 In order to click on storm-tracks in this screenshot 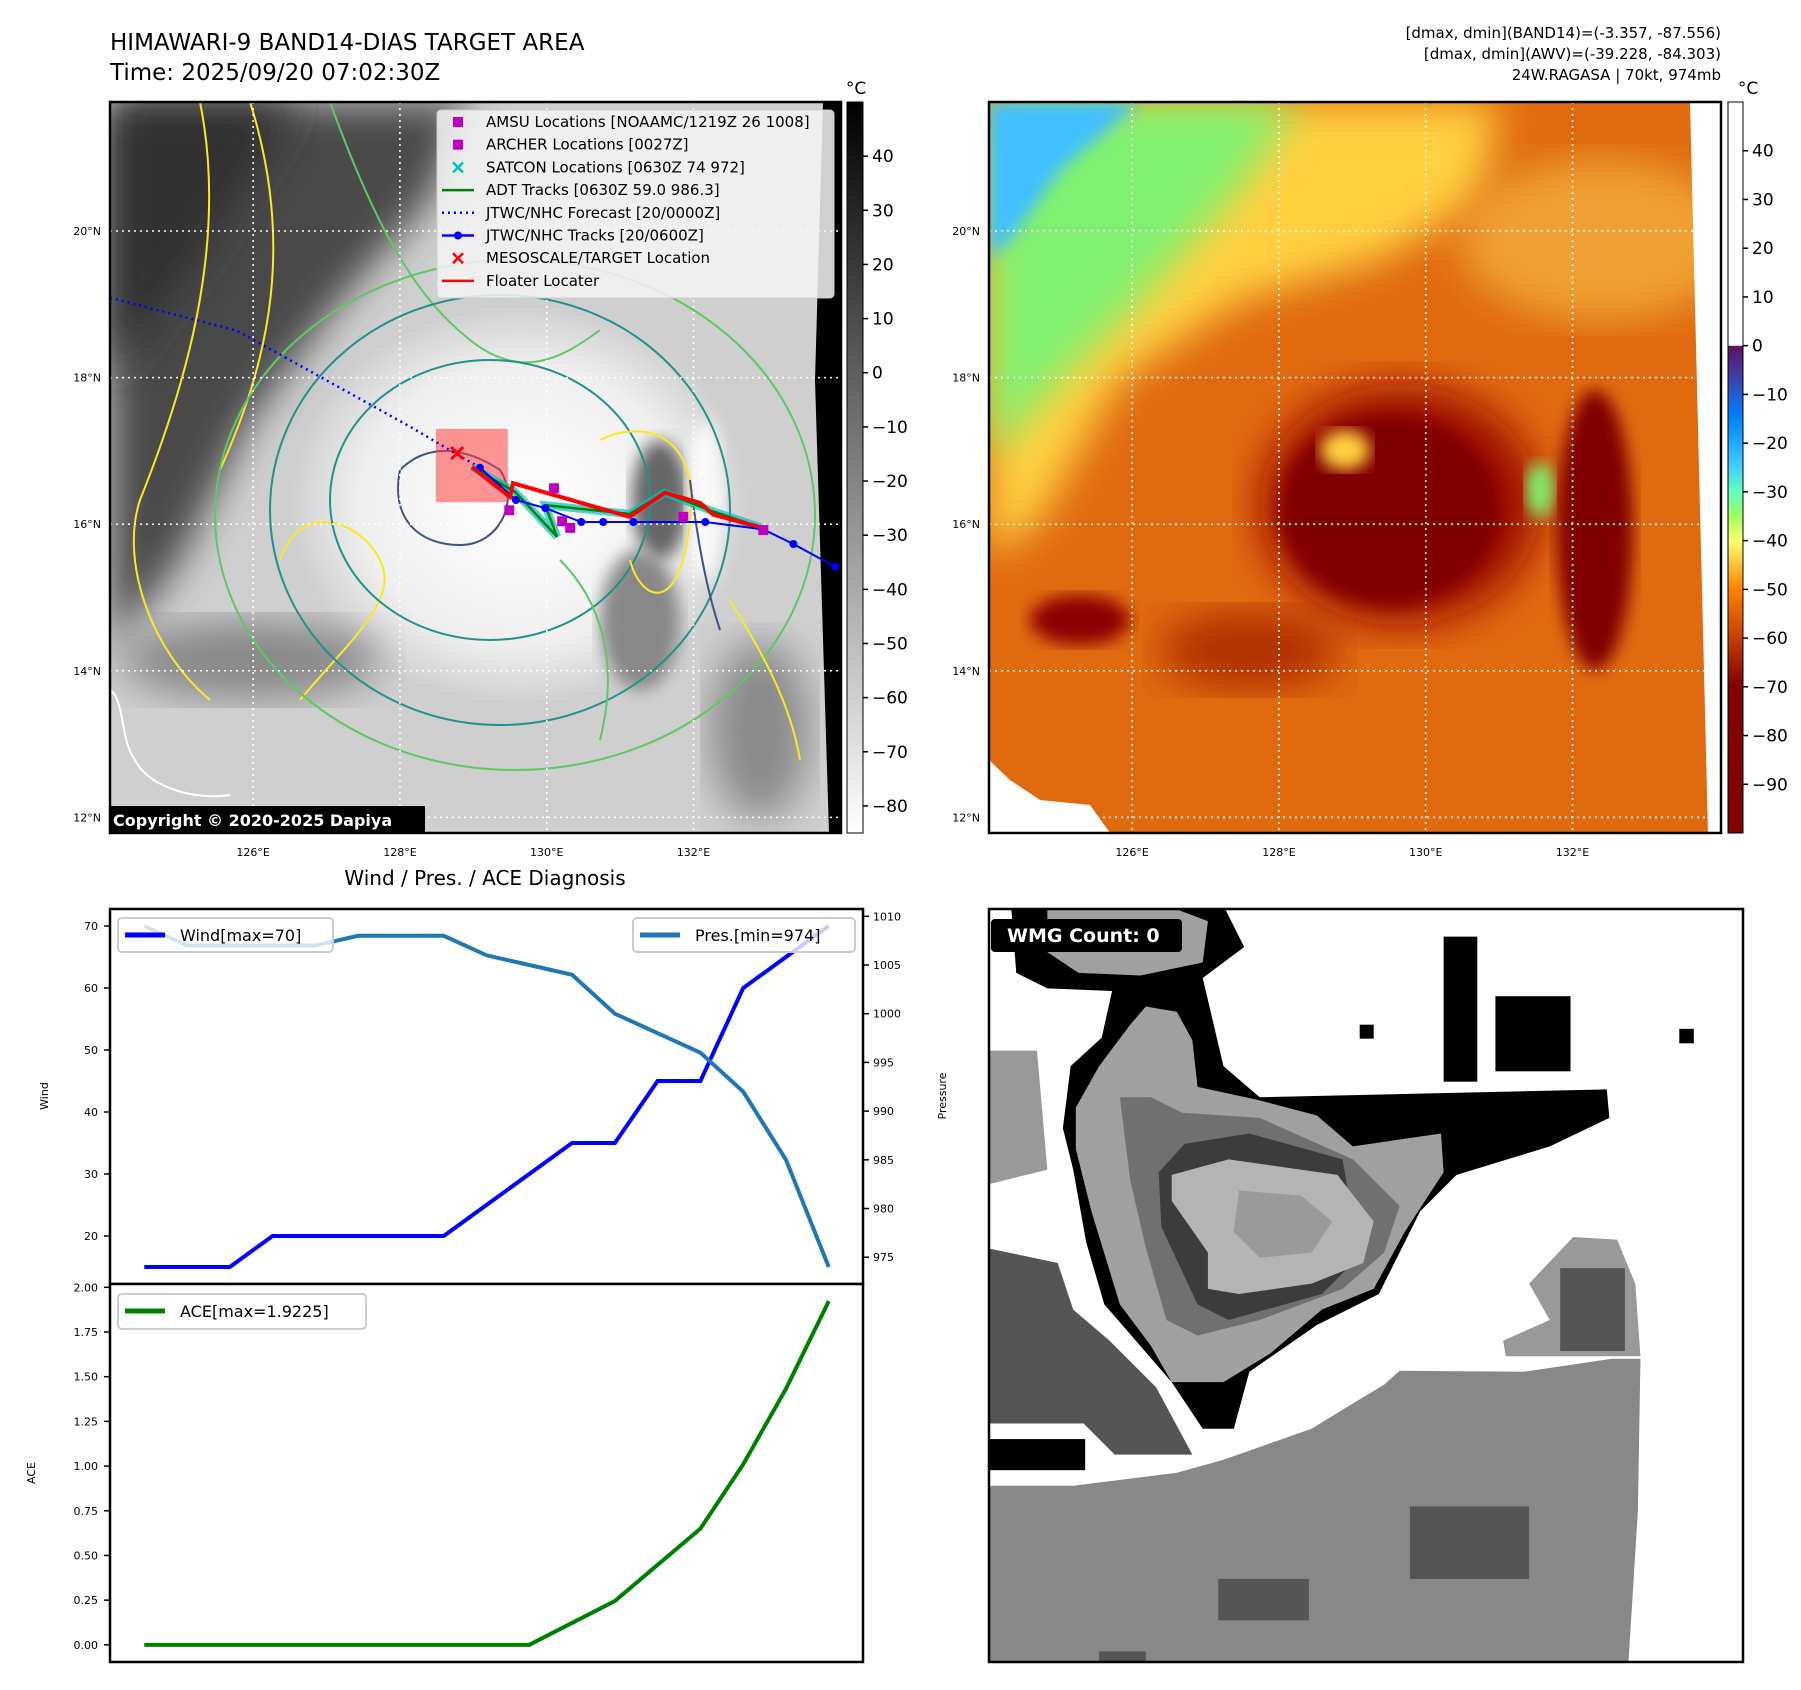, I will do `click(475, 433)`.